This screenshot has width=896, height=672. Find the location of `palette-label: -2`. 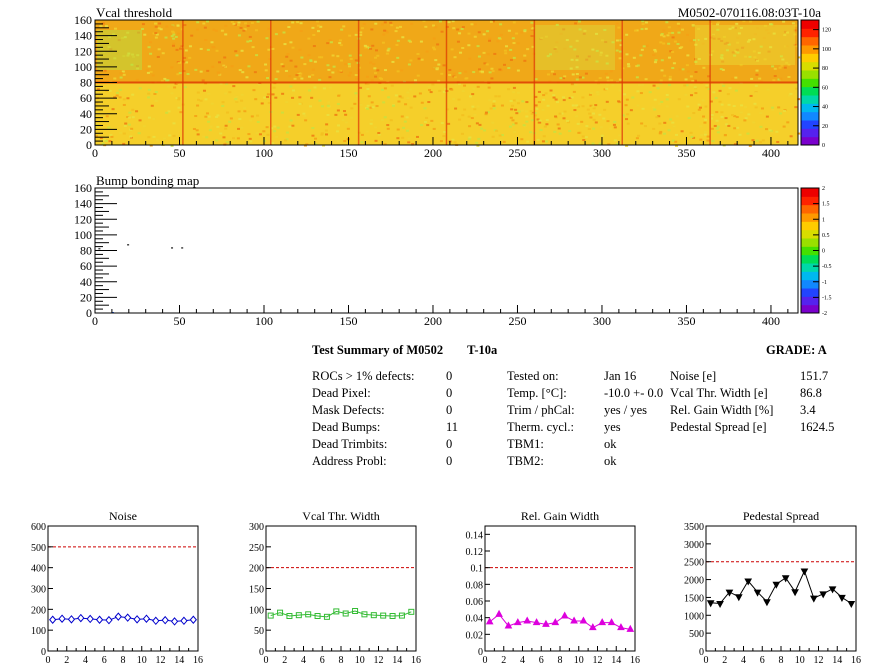

palette-label: -2 is located at coordinates (824, 314).